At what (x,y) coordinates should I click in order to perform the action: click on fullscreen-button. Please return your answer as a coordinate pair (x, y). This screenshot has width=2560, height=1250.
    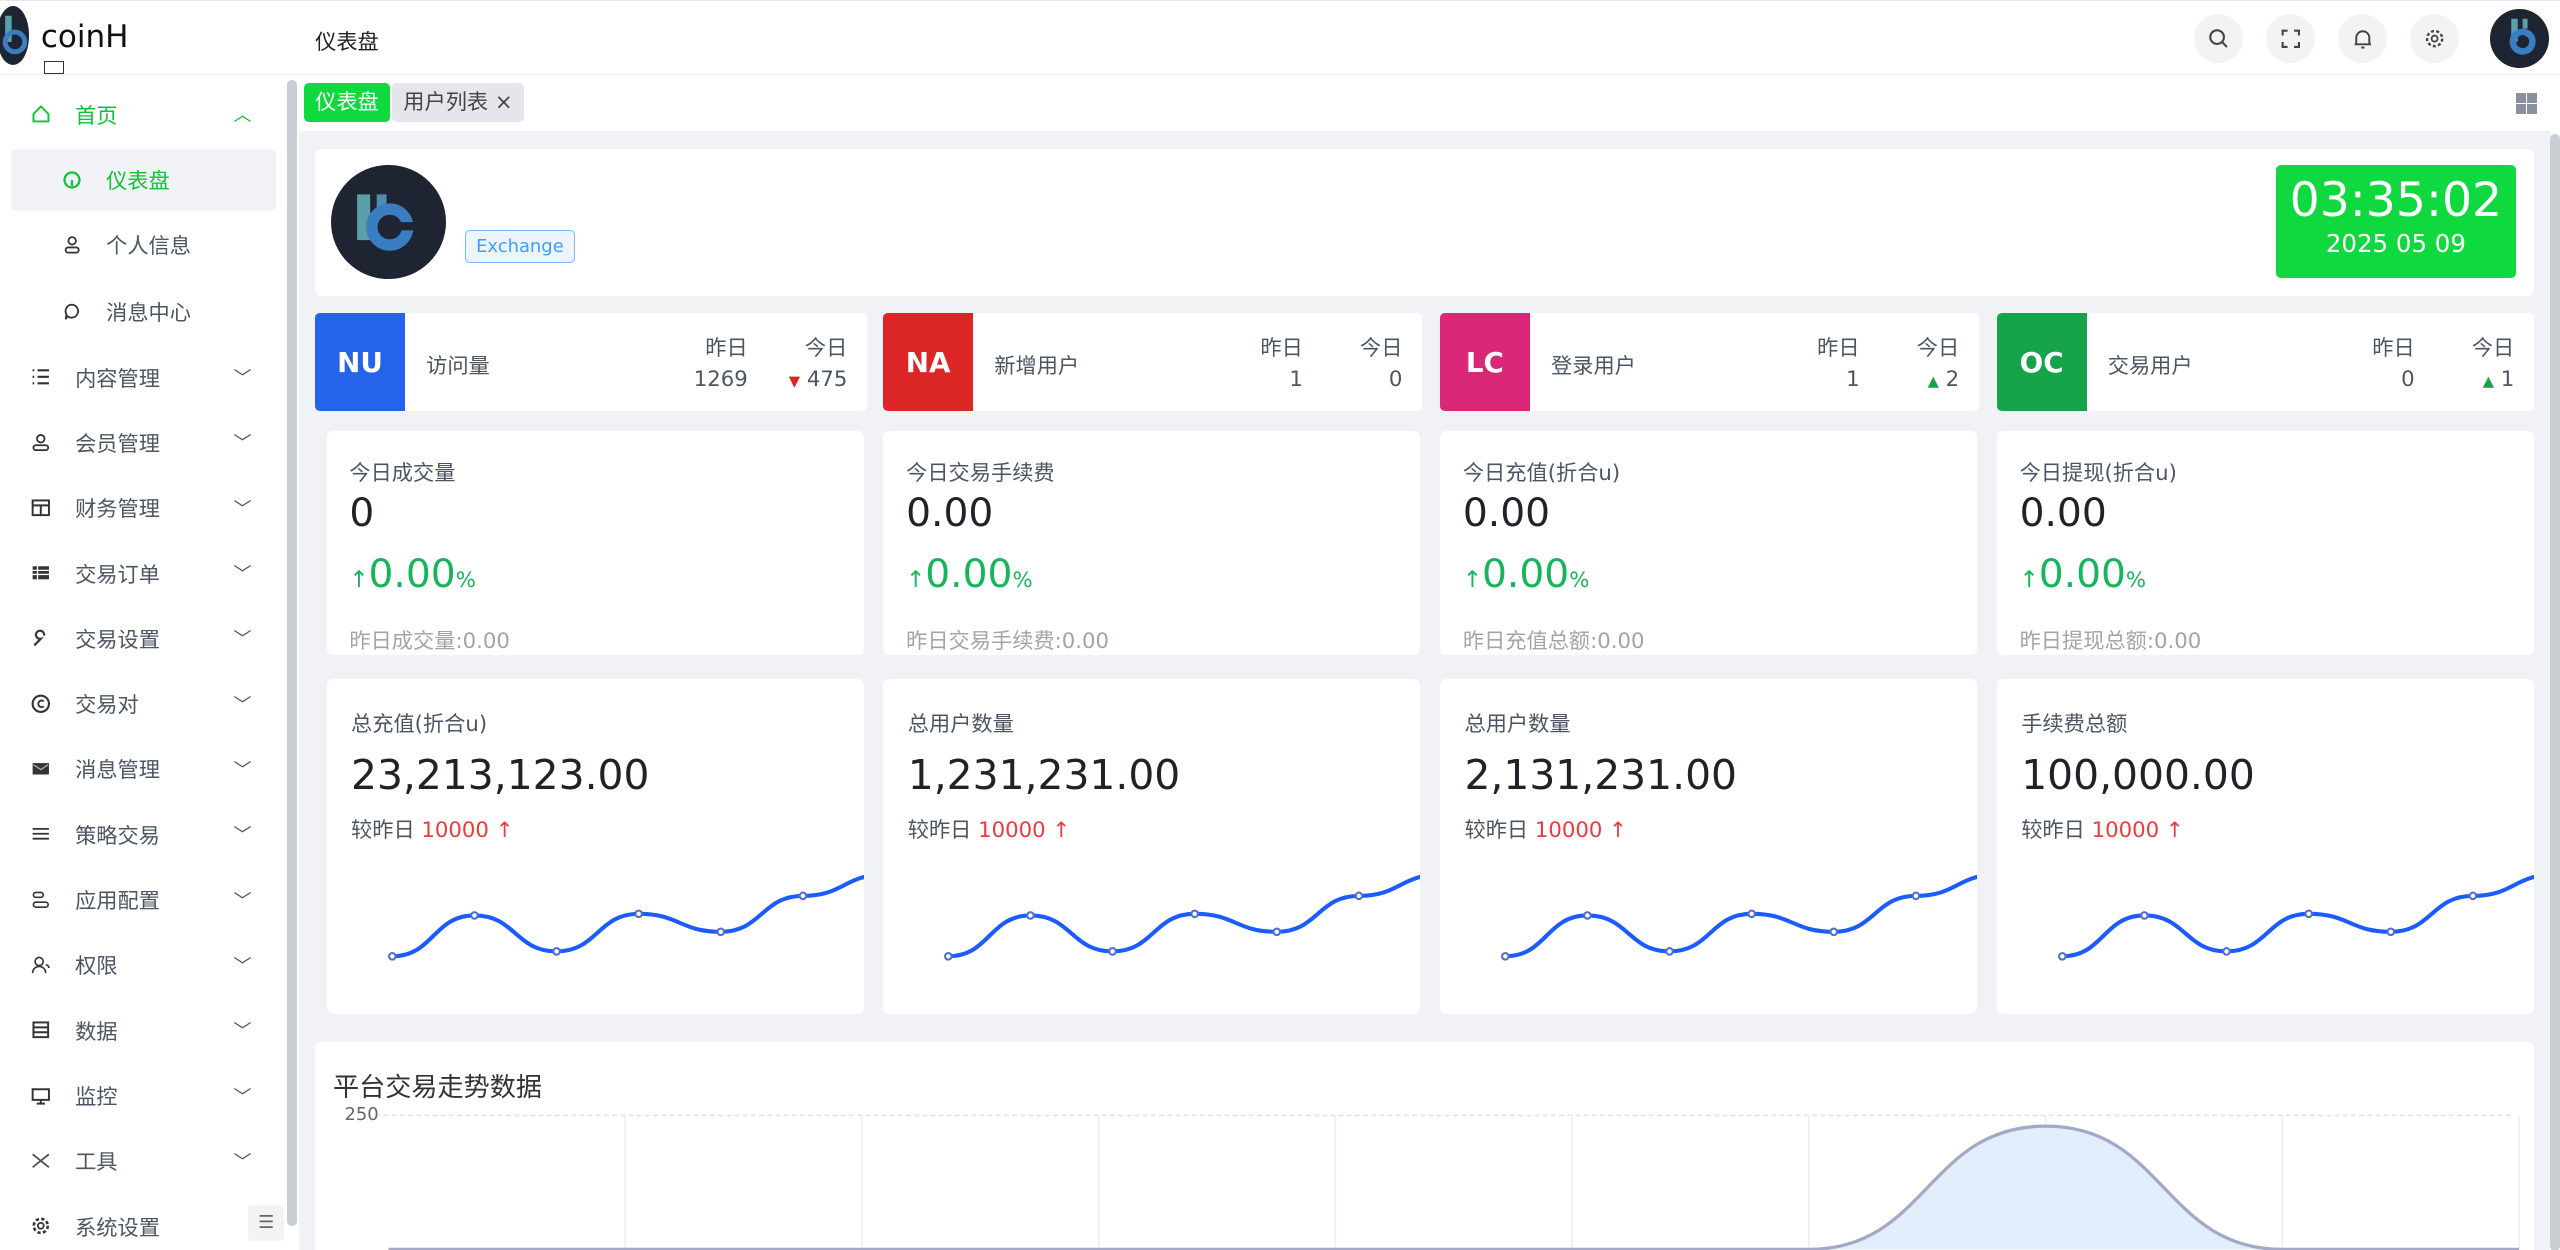
    Looking at the image, I should click on (2291, 39).